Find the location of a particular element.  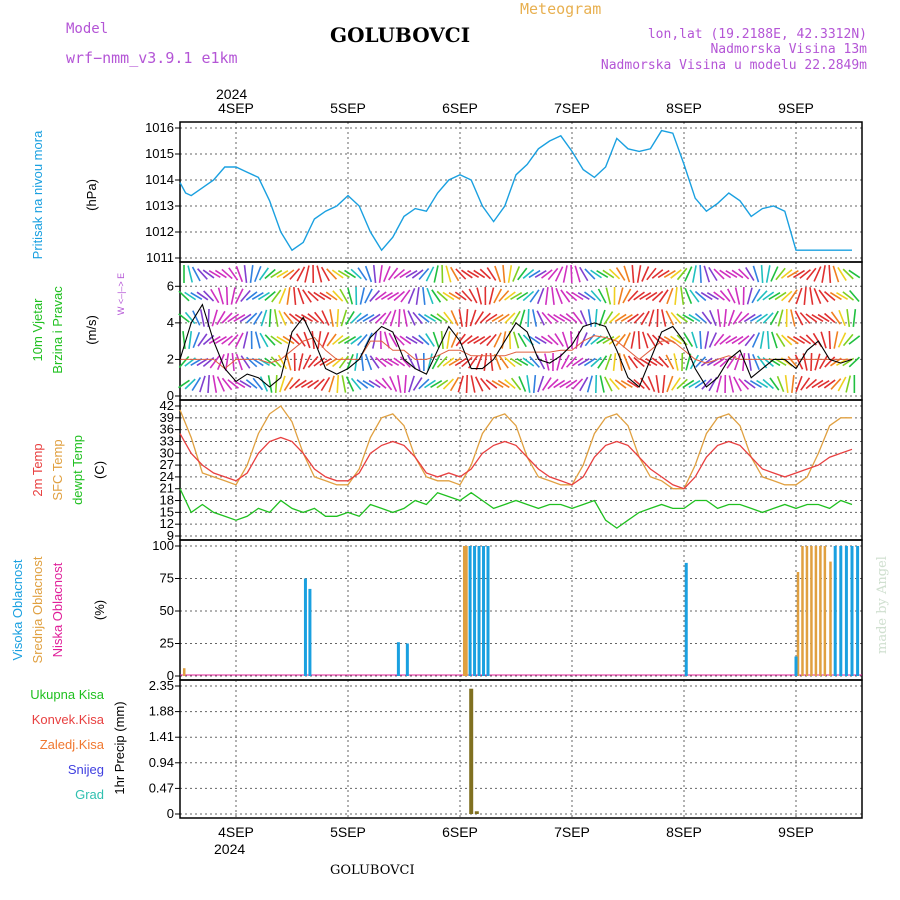

temp-axis-title-3: dewpt Temp is located at coordinates (77, 470).